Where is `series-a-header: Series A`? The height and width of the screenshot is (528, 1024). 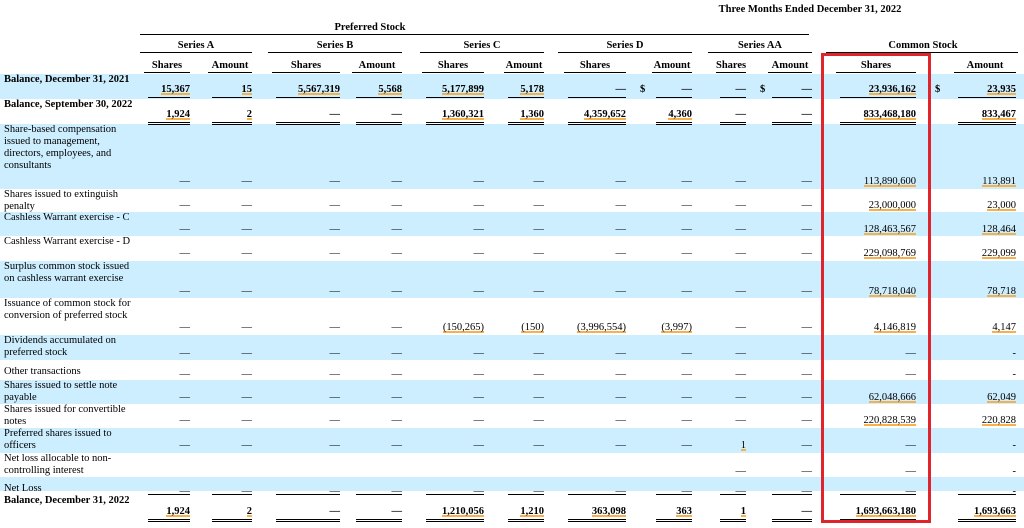 series-a-header: Series A is located at coordinates (196, 45).